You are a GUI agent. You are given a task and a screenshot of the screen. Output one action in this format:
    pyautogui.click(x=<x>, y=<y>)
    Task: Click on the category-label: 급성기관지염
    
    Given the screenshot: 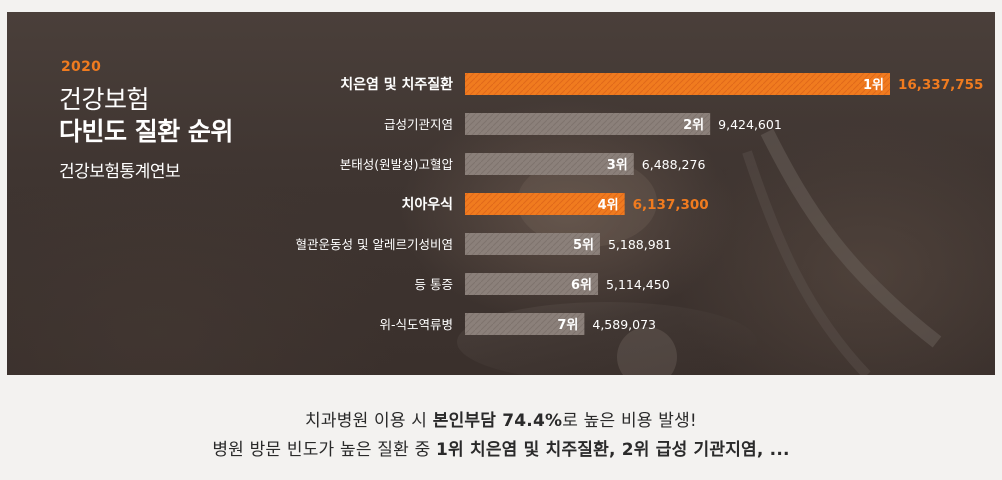 What is the action you would take?
    pyautogui.click(x=418, y=124)
    